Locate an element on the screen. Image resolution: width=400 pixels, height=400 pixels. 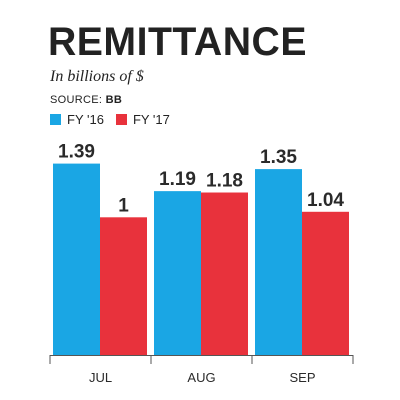
data-label-sep-series-0: 1.35 is located at coordinates (278, 157).